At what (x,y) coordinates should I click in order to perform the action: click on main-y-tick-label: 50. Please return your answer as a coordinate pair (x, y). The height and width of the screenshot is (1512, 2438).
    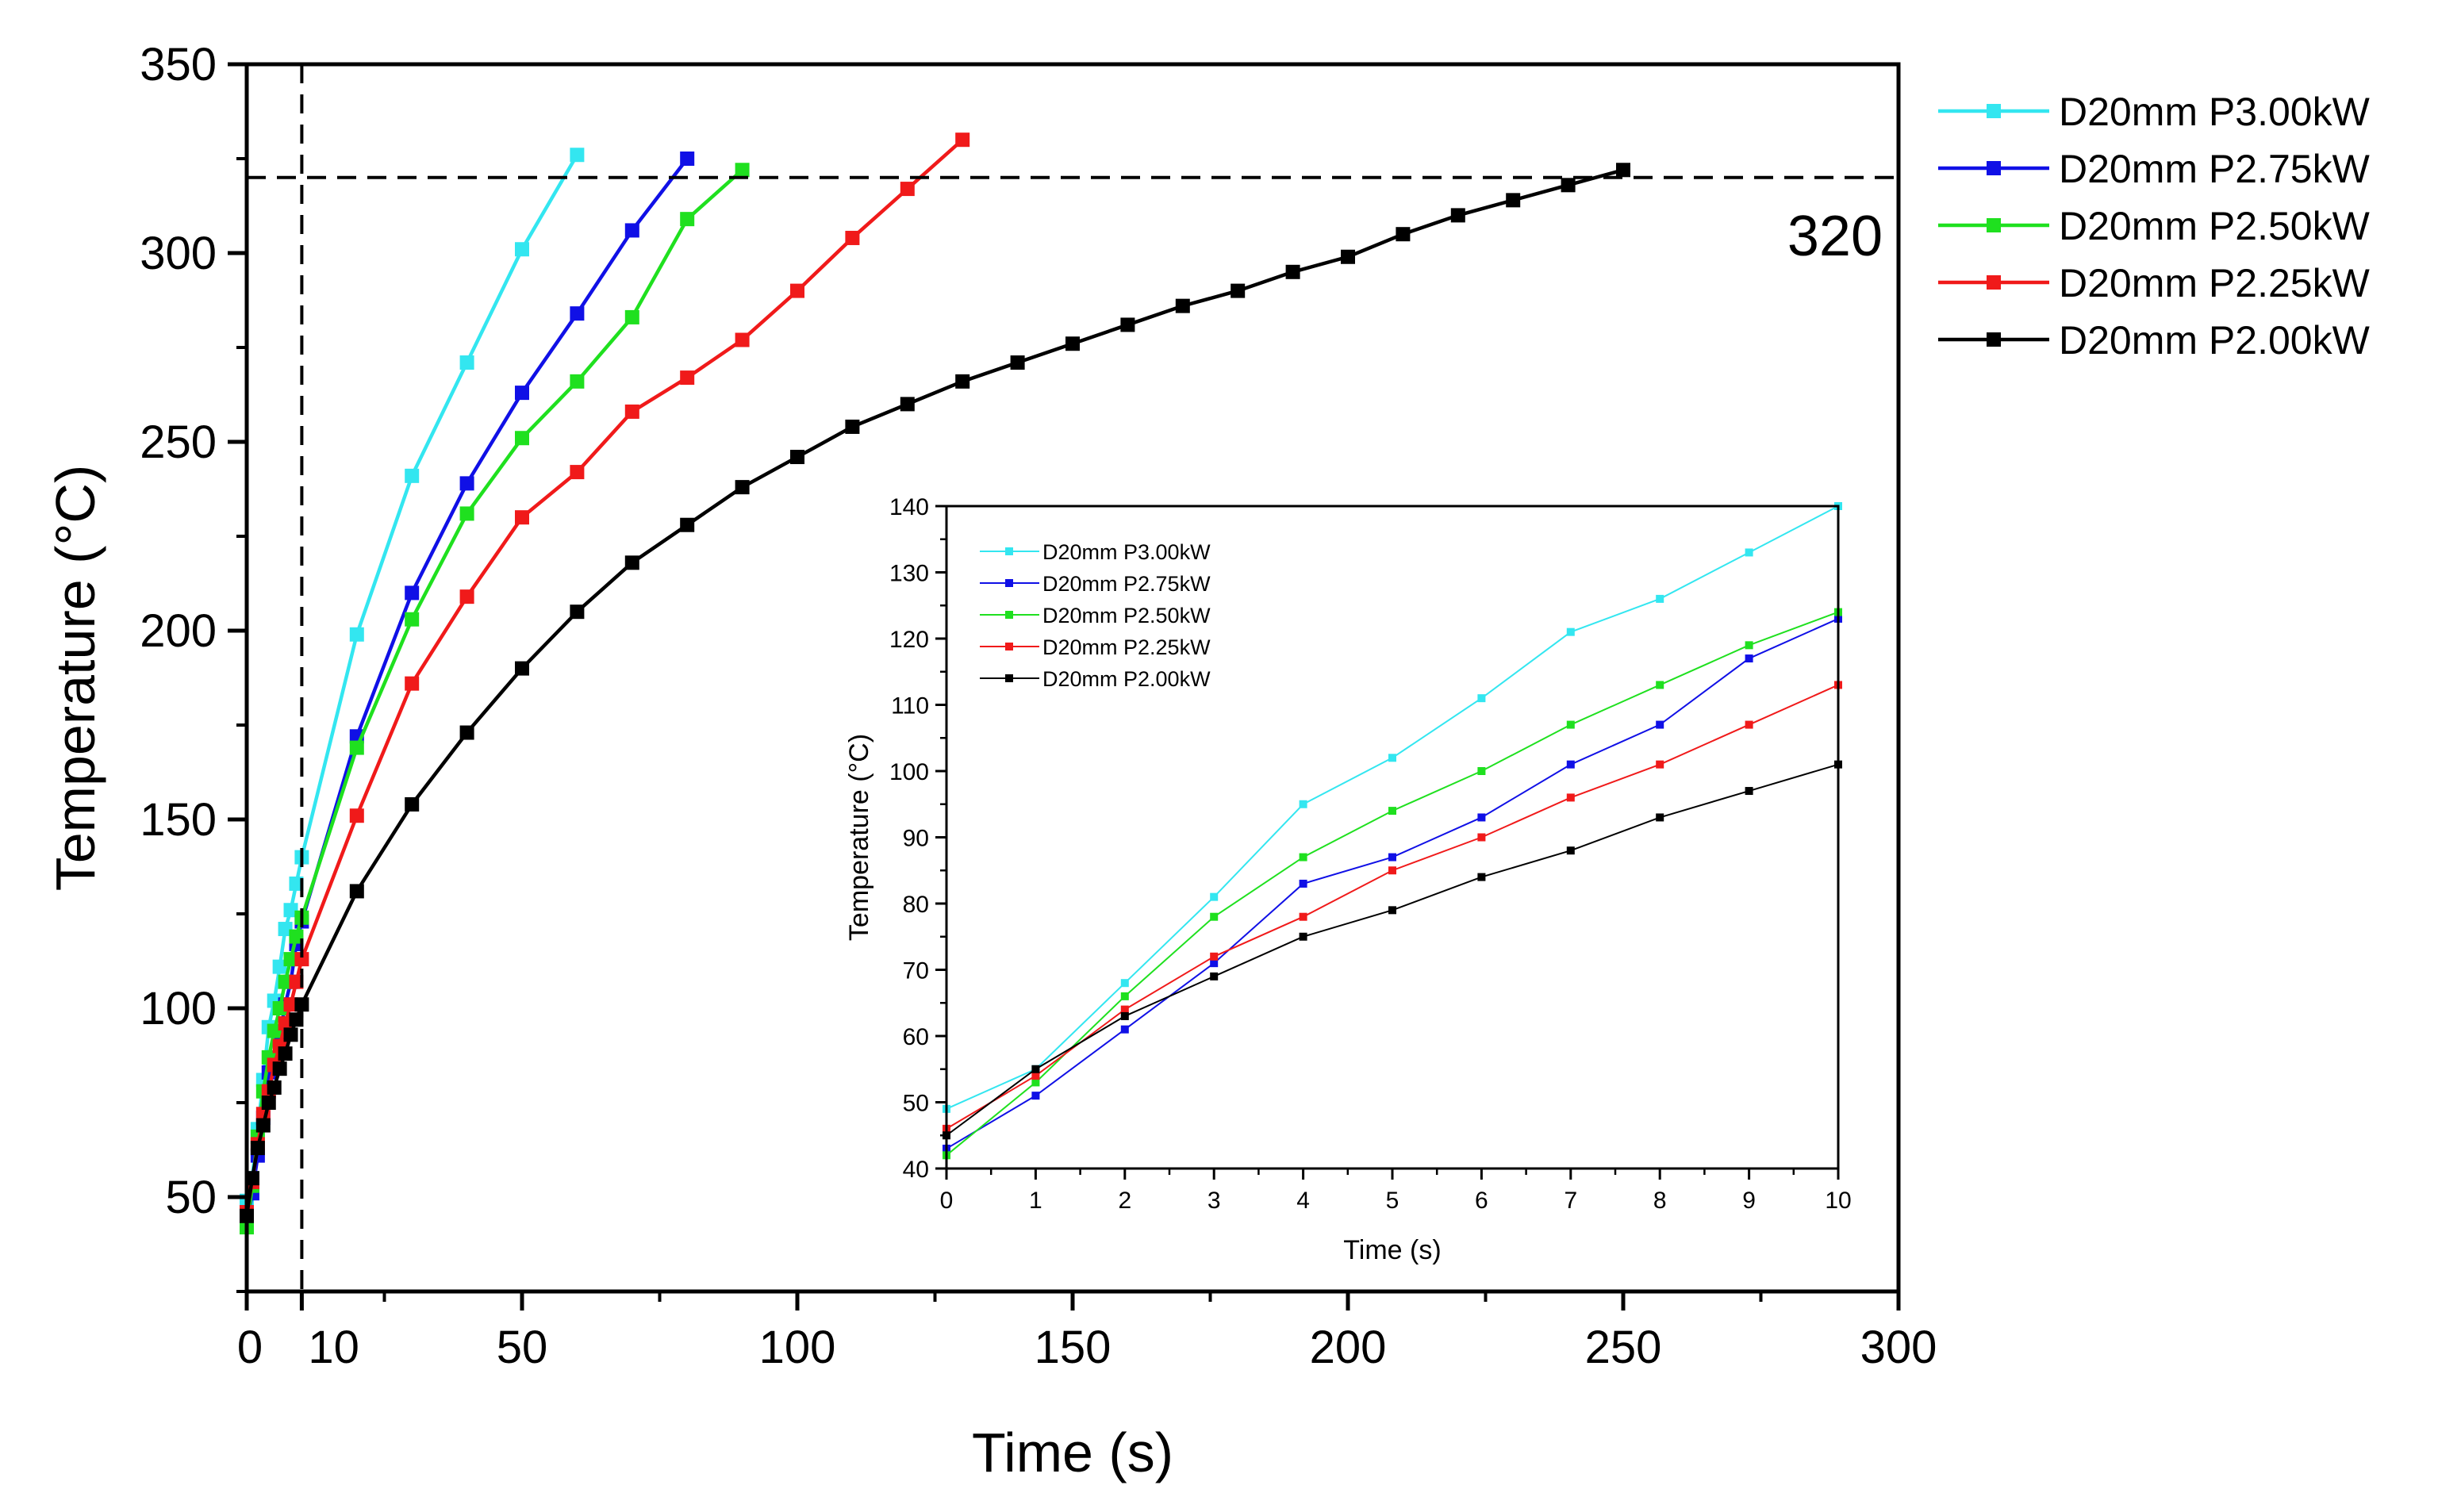
    Looking at the image, I should click on (191, 1198).